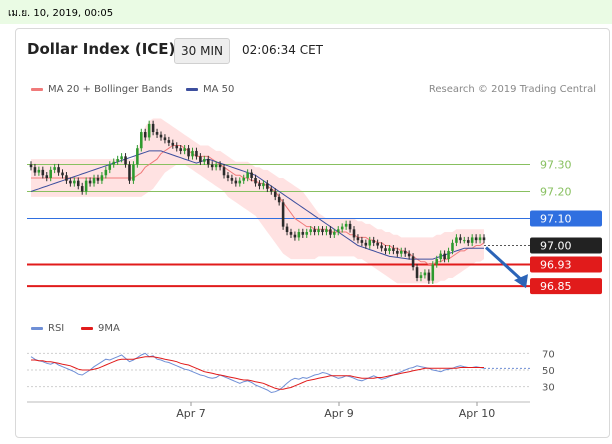 This screenshot has height=444, width=612. Describe the element at coordinates (56, 328) in the screenshot. I see `legend-rsi-label: RSI` at that location.